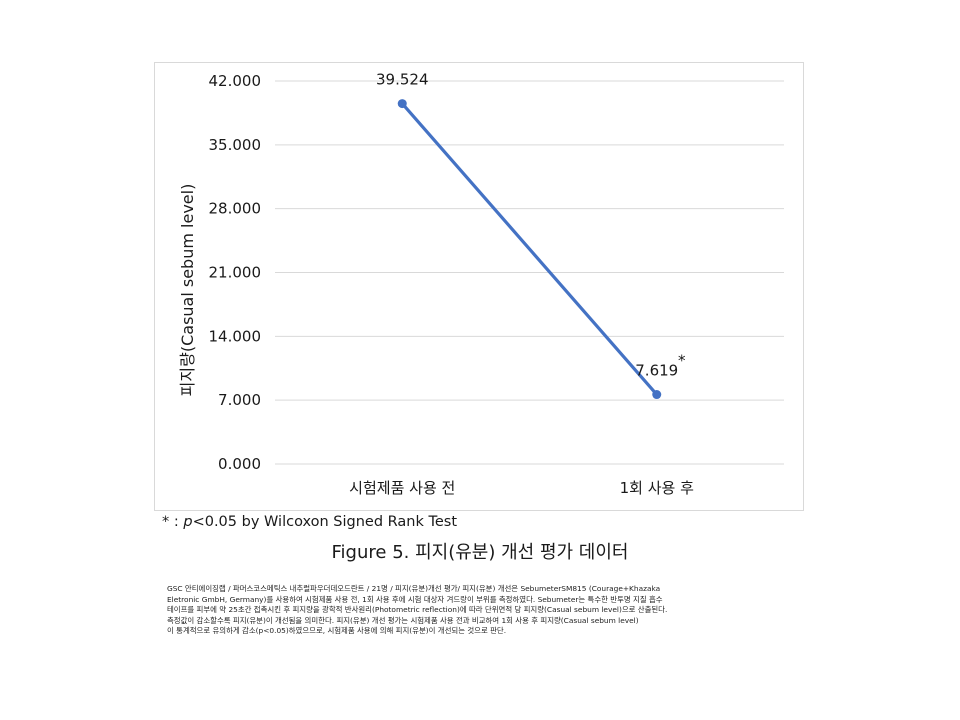  I want to click on y-tick-label: 42.000, so click(235, 81).